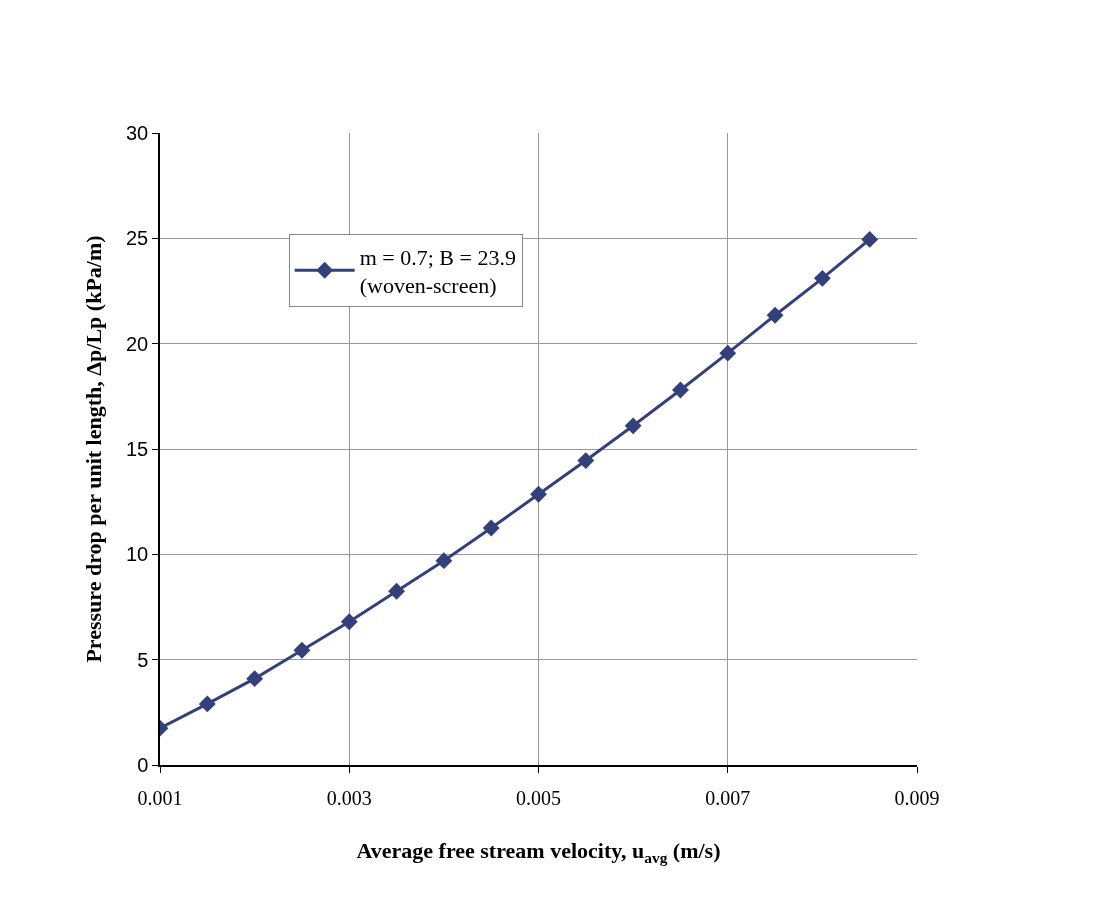 This screenshot has height=905, width=1110. Describe the element at coordinates (94, 449) in the screenshot. I see `y-axis-title: Pressure drop per unit length, Δp/Lp (kPa/m)` at that location.